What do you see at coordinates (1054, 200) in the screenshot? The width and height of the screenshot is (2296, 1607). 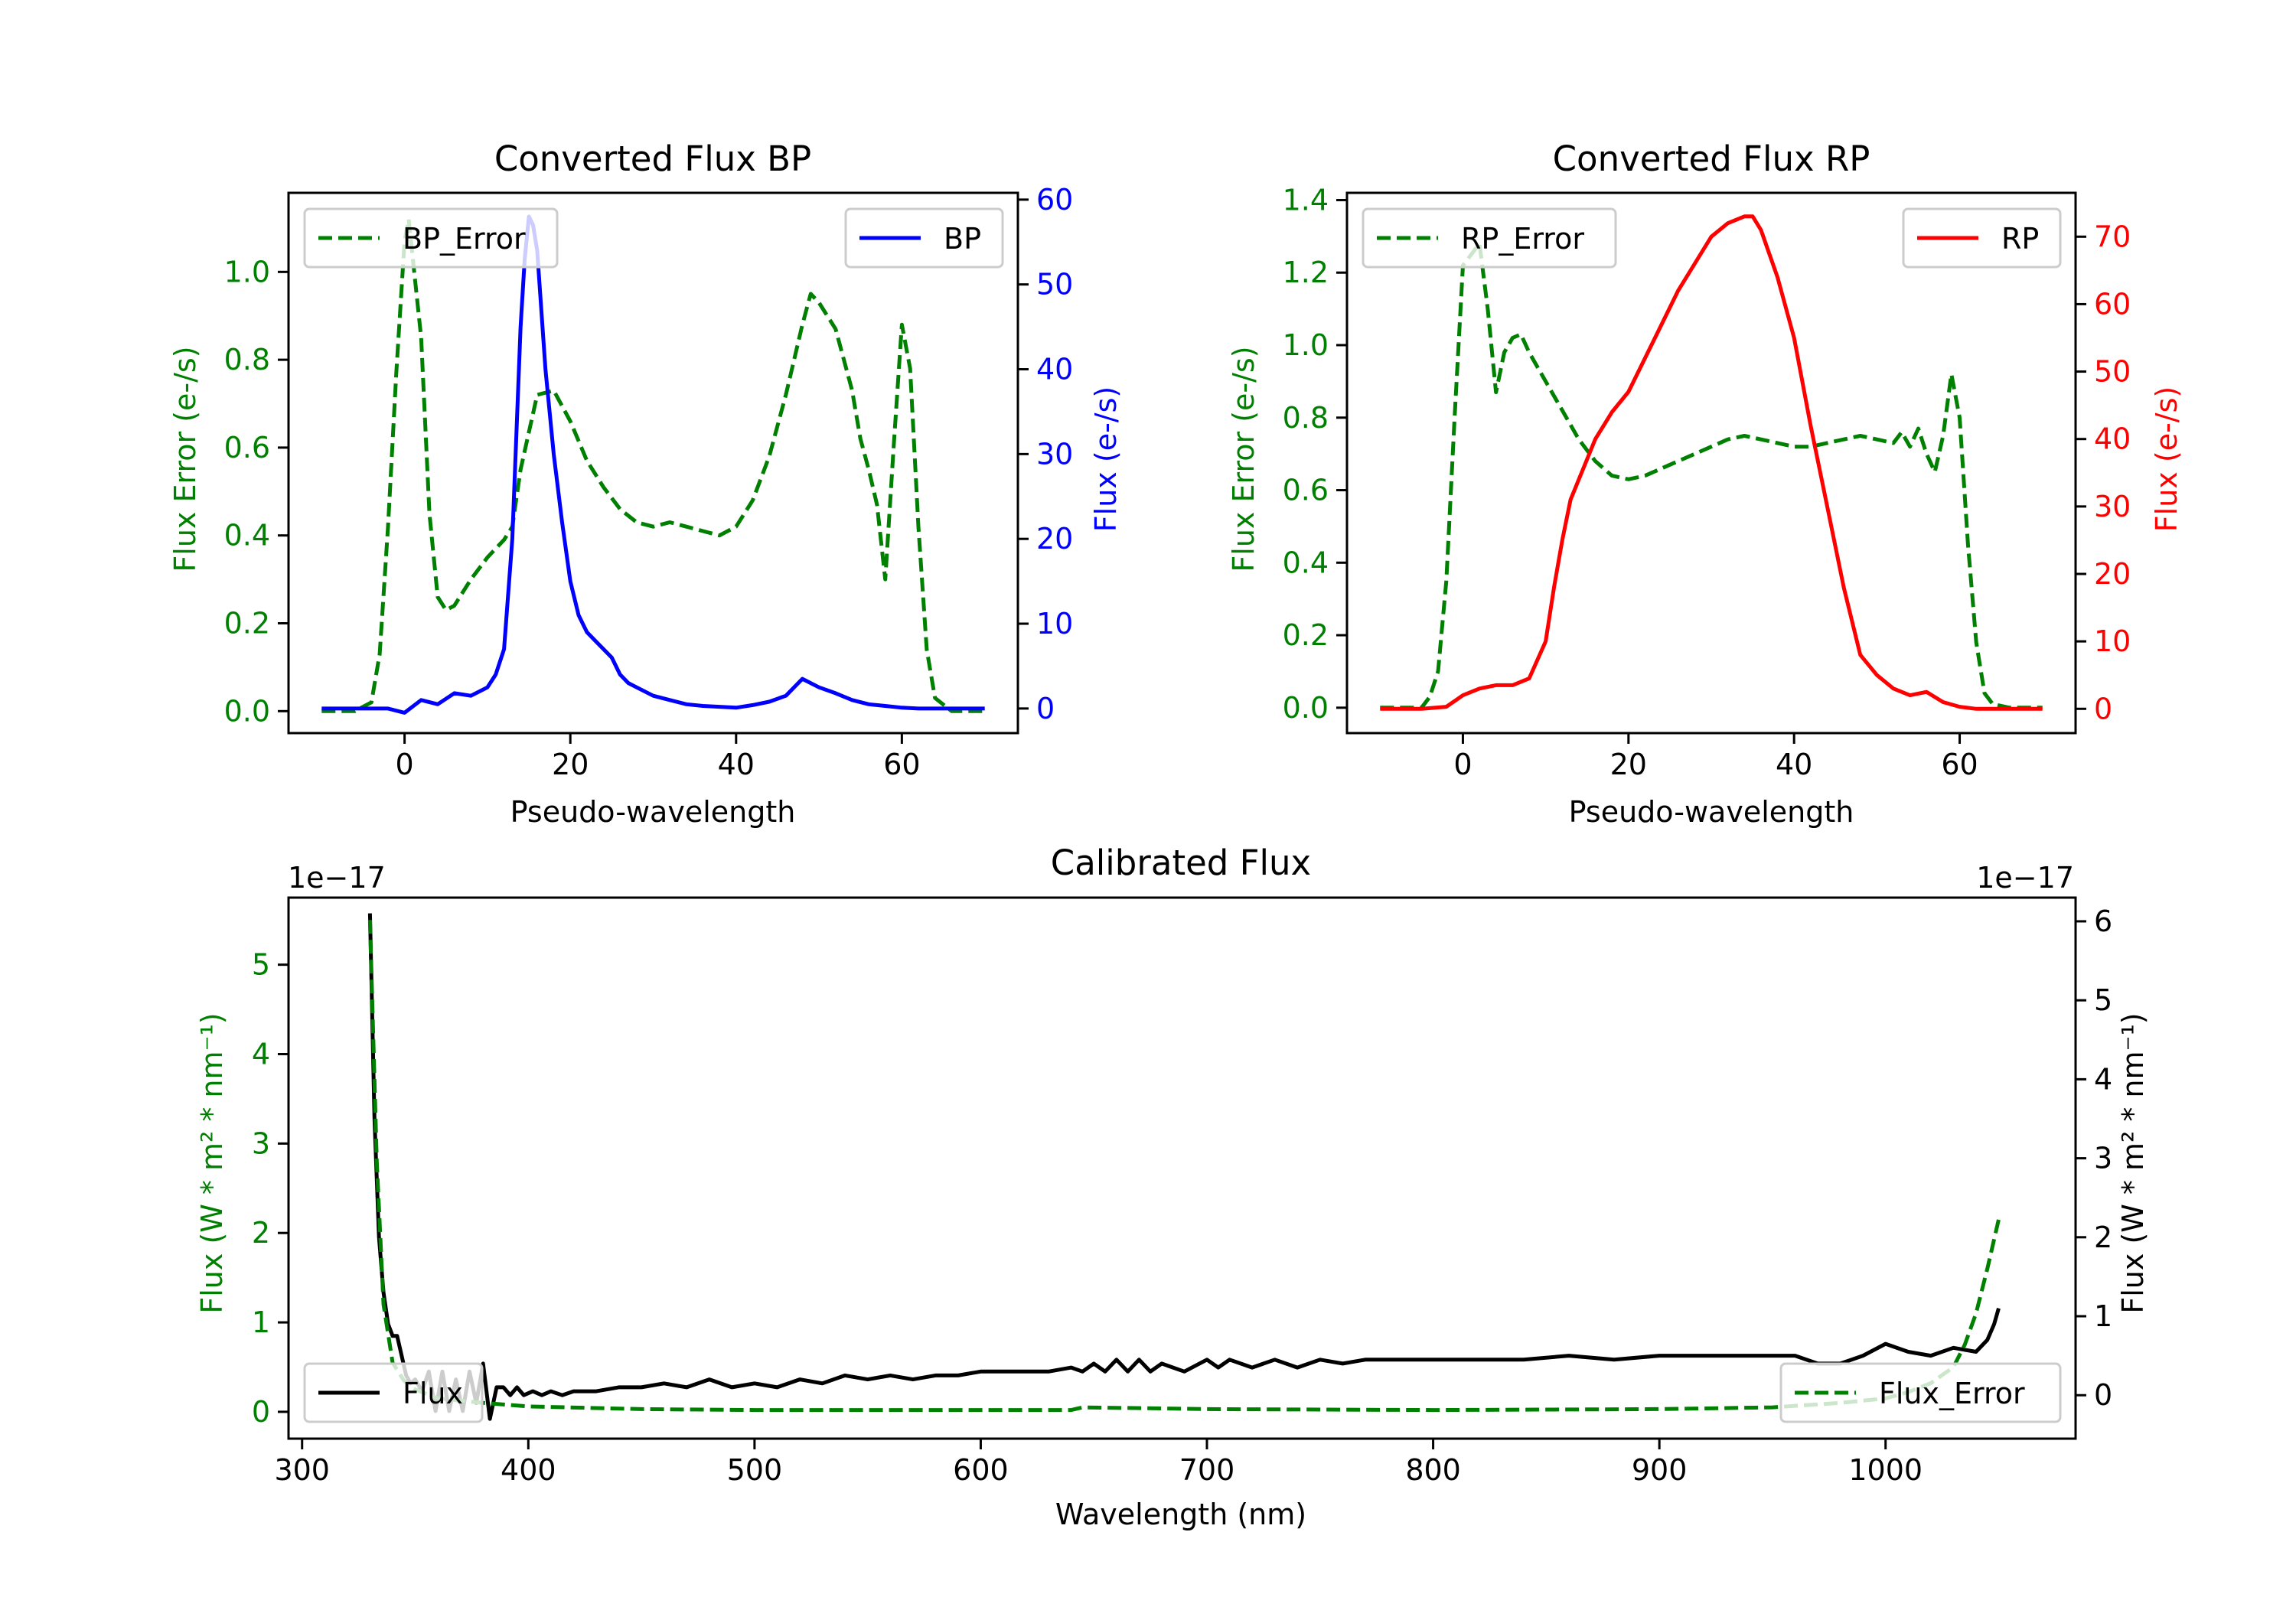 I see `bp-ytick-right-label: 60` at bounding box center [1054, 200].